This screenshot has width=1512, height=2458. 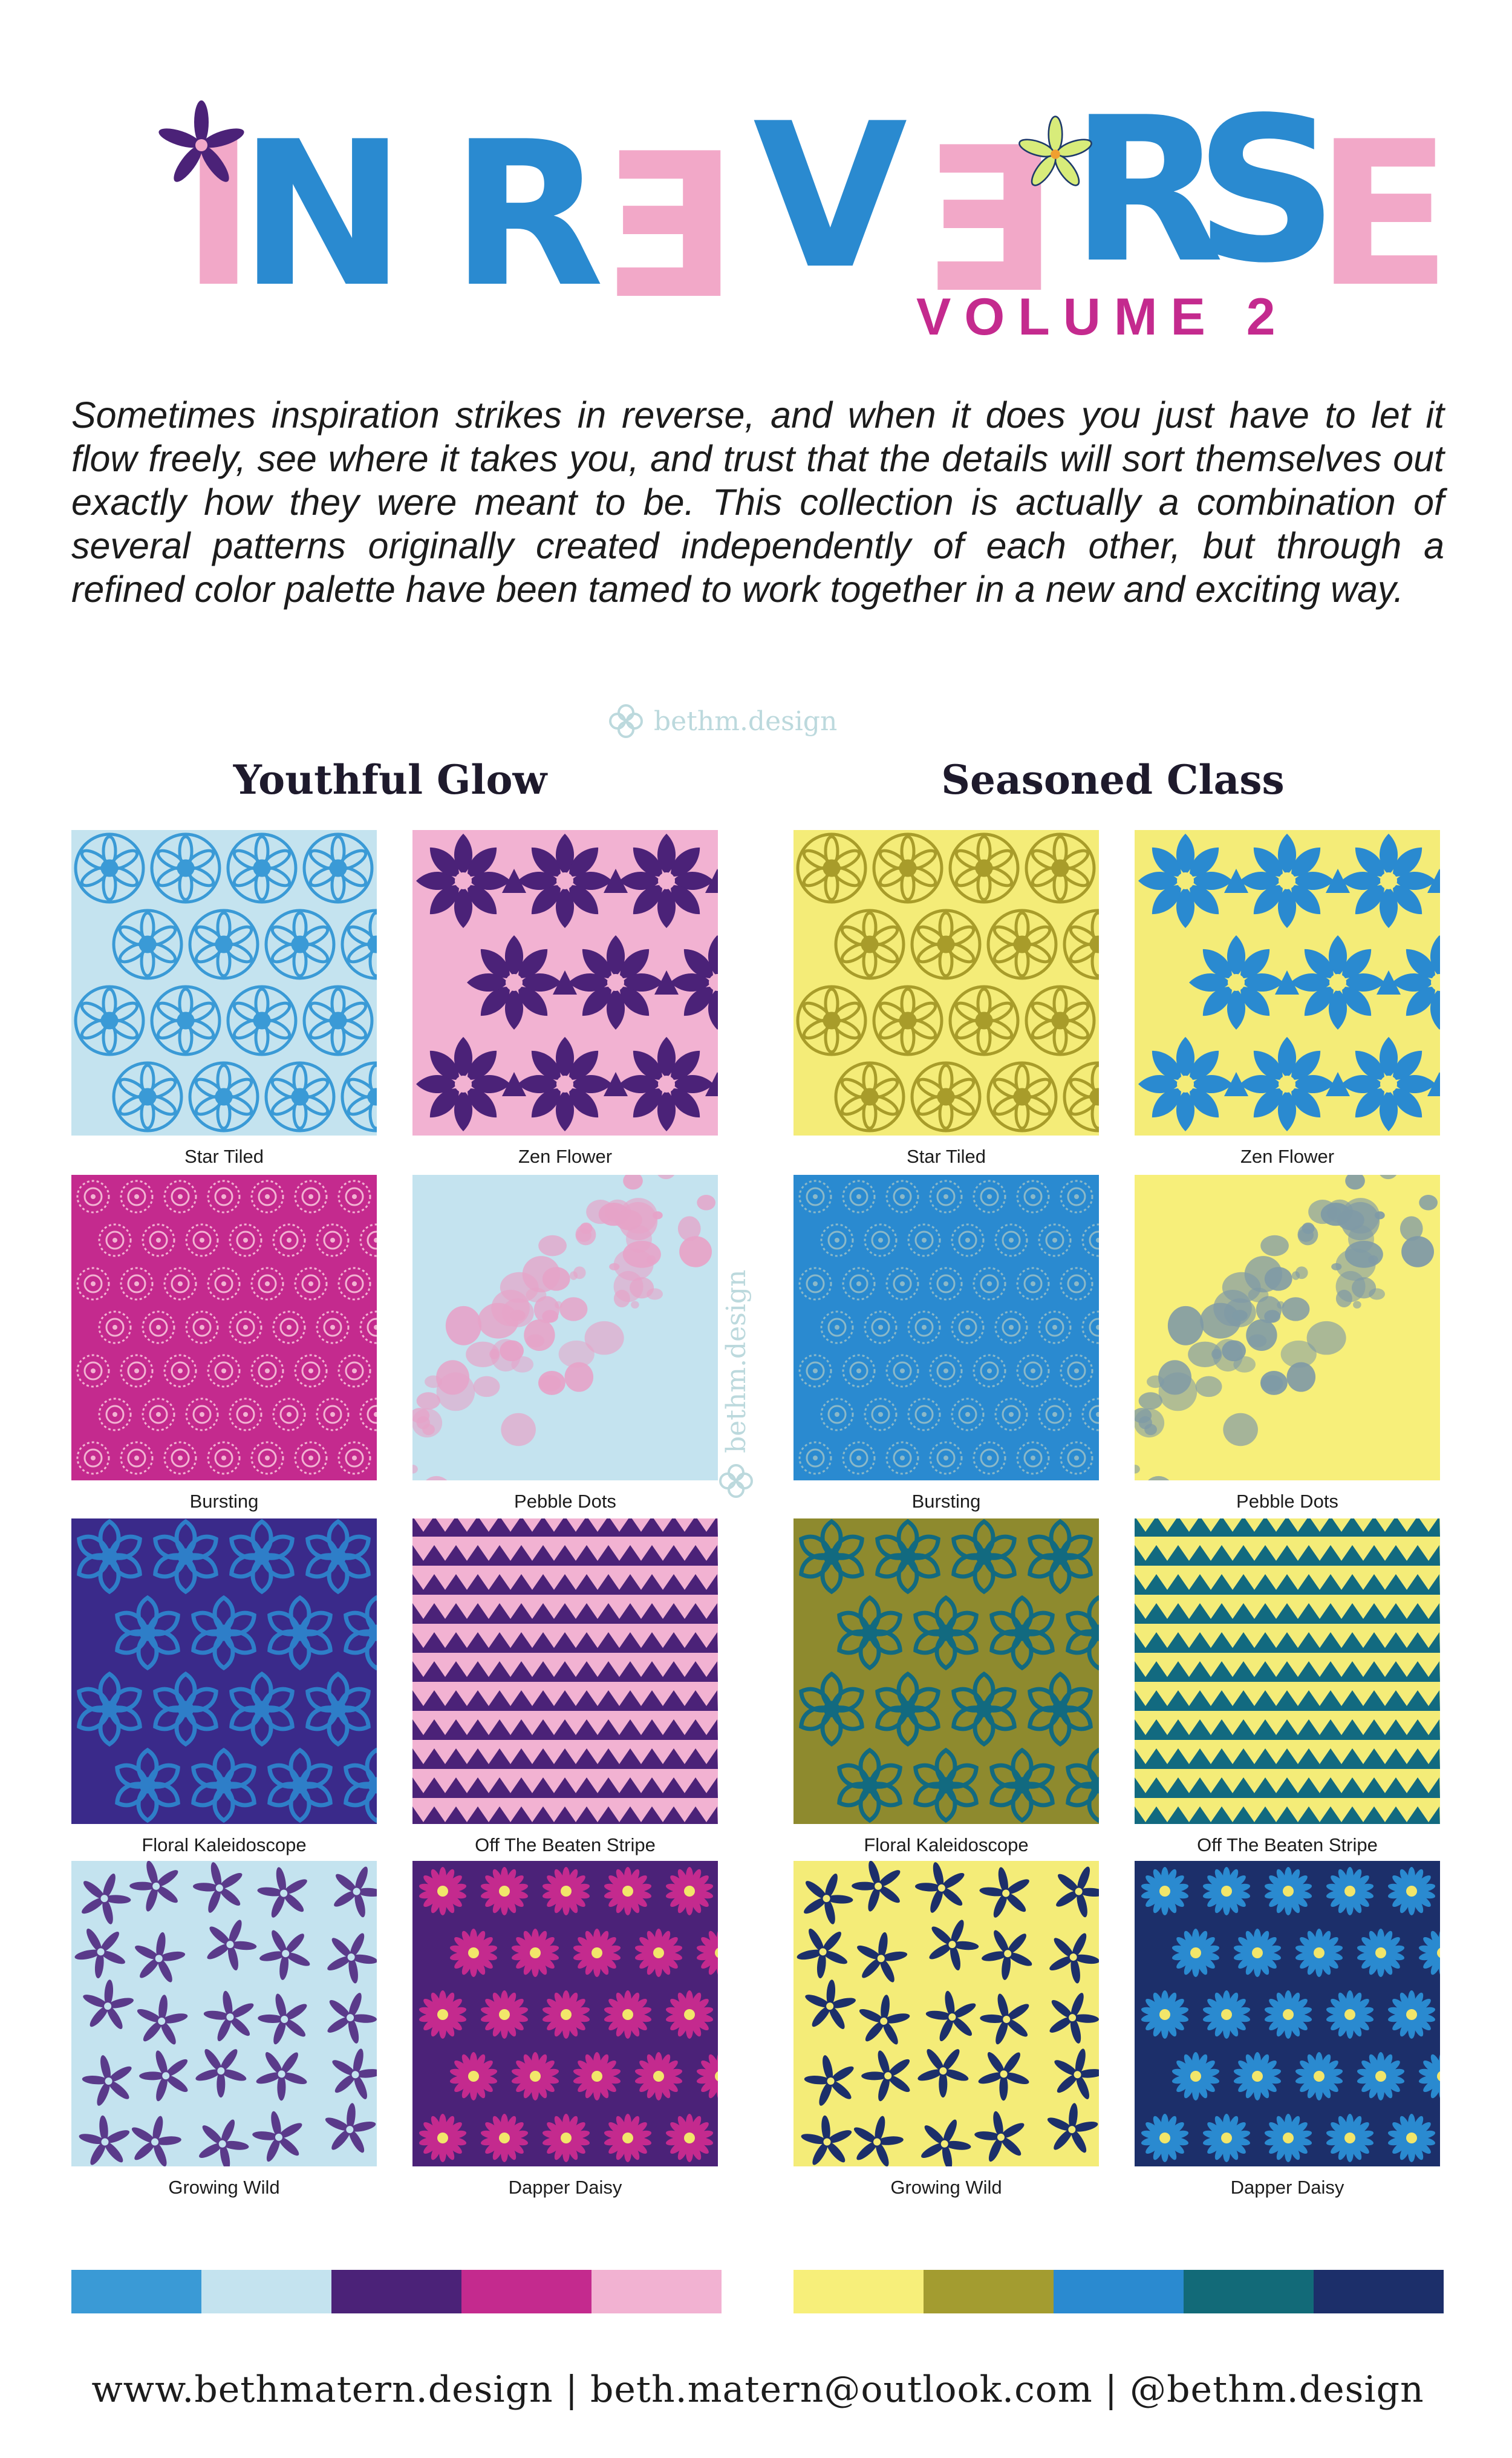 I want to click on title-letter: Ǝ, so click(x=667, y=227).